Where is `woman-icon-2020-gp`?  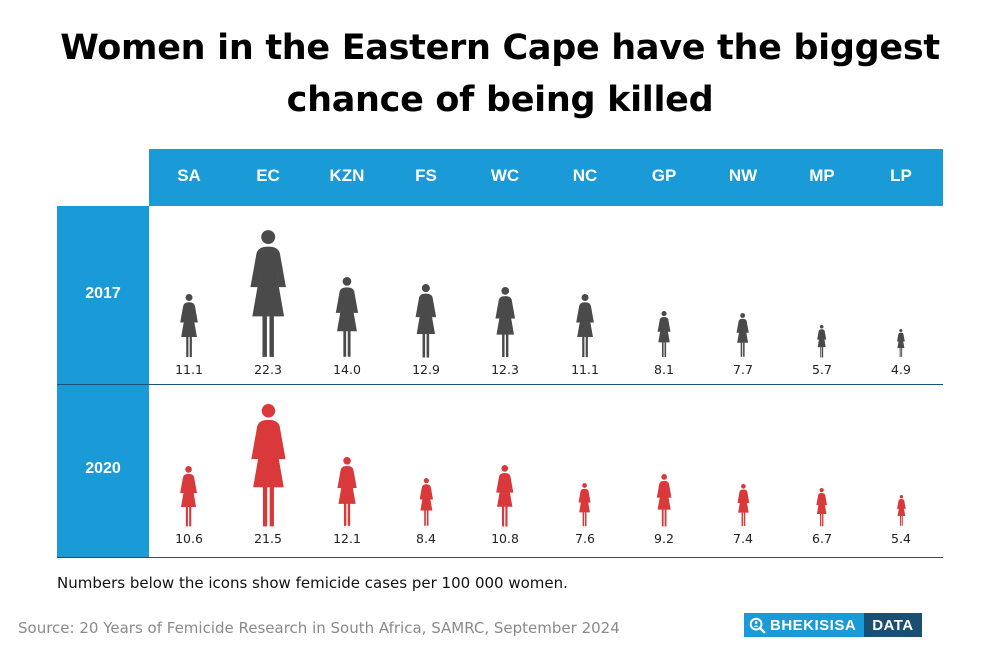 woman-icon-2020-gp is located at coordinates (664, 499).